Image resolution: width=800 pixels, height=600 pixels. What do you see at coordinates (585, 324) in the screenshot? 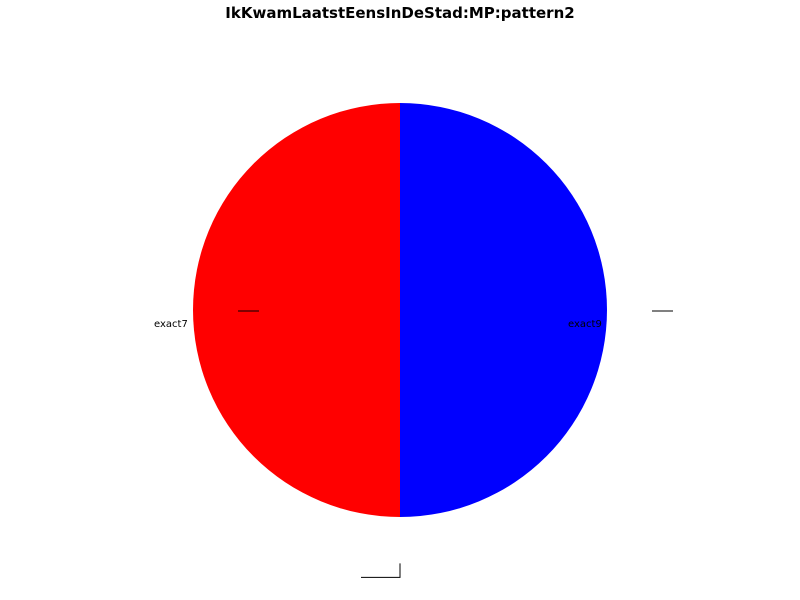
I see `pie-label-exact9: exact9` at bounding box center [585, 324].